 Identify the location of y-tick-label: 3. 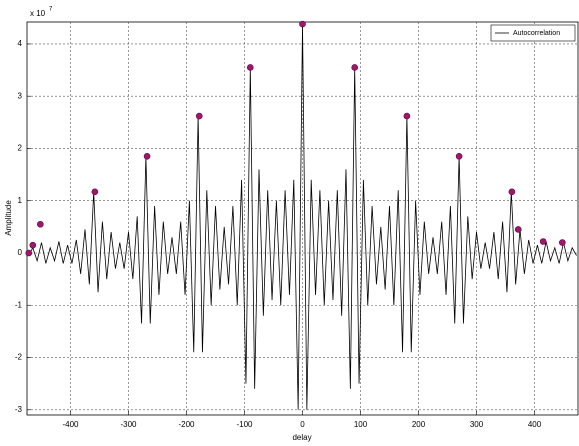
(20, 95).